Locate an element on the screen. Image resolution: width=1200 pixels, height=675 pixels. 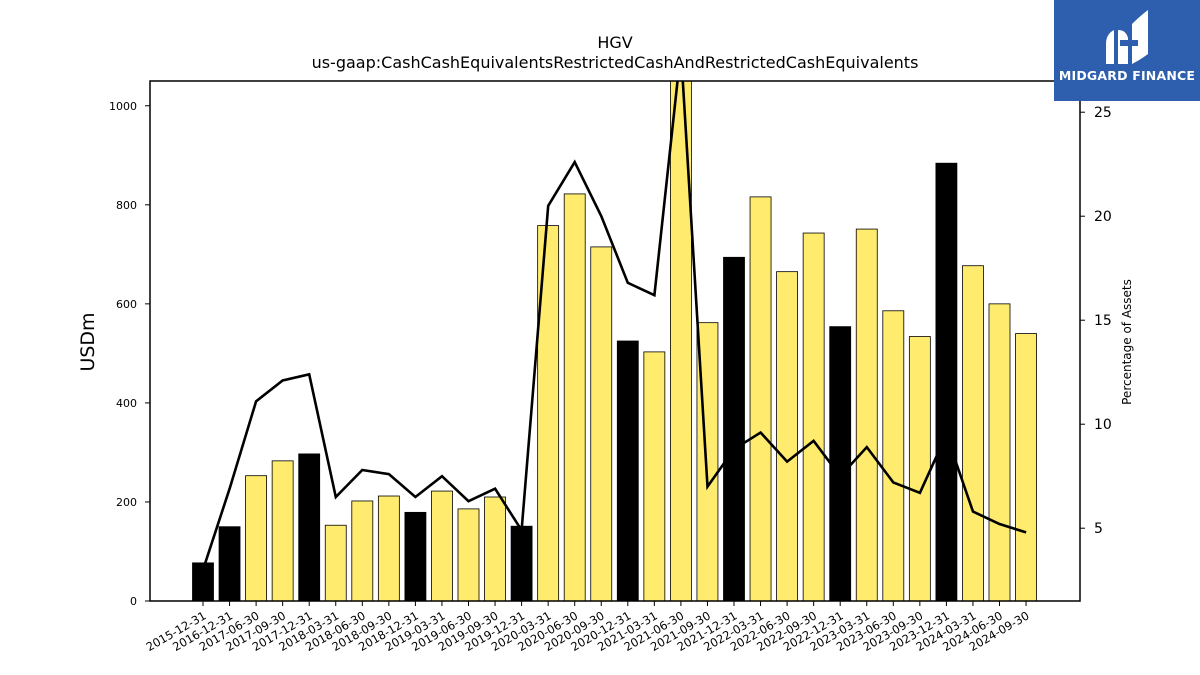
y2-axis-label: Percentage of Assets is located at coordinates (1127, 342).